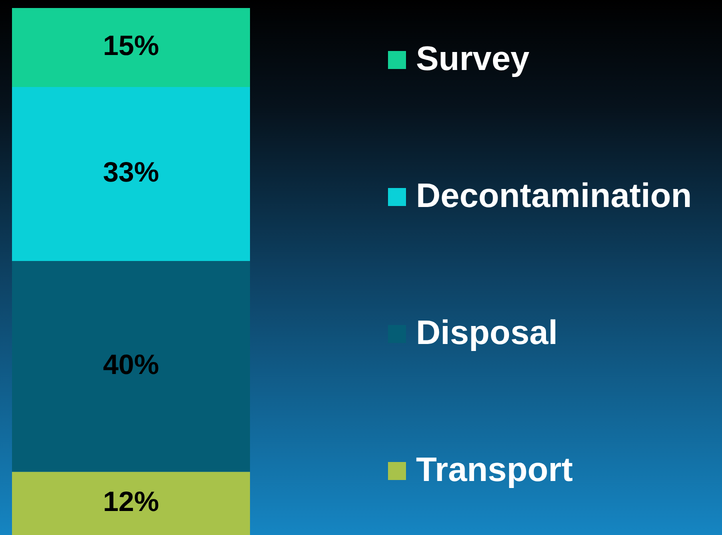 The height and width of the screenshot is (535, 722). Describe the element at coordinates (131, 172) in the screenshot. I see `data-label: 33%` at that location.